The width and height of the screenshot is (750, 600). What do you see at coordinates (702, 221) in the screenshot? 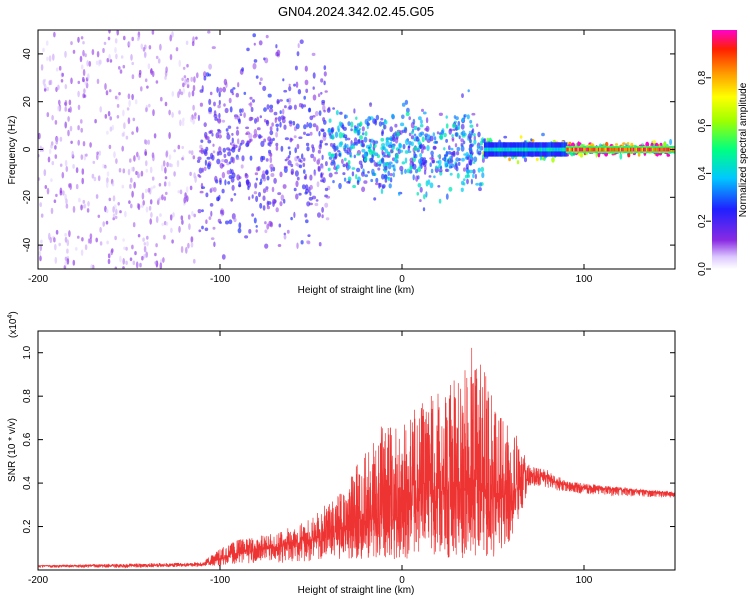
I see `colorbar-tick-label: 0.2` at bounding box center [702, 221].